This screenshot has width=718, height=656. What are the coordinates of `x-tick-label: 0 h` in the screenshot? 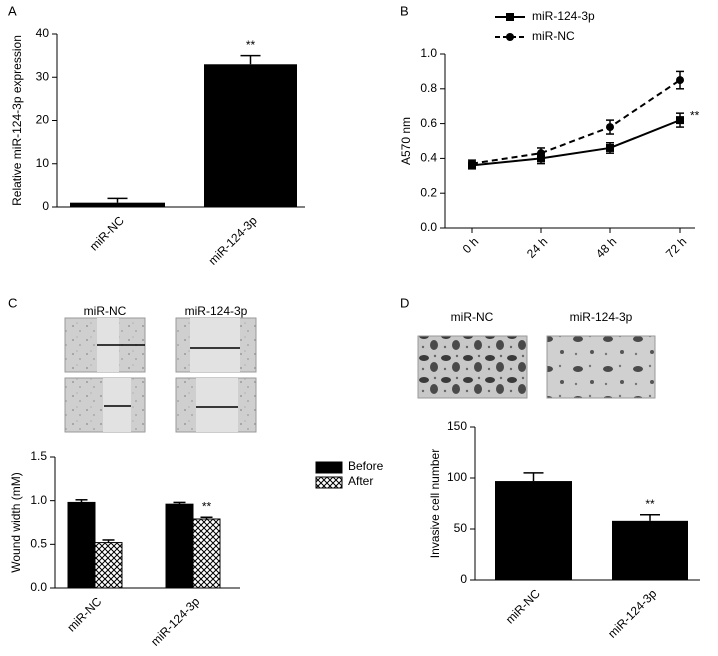 It's located at (471, 245).